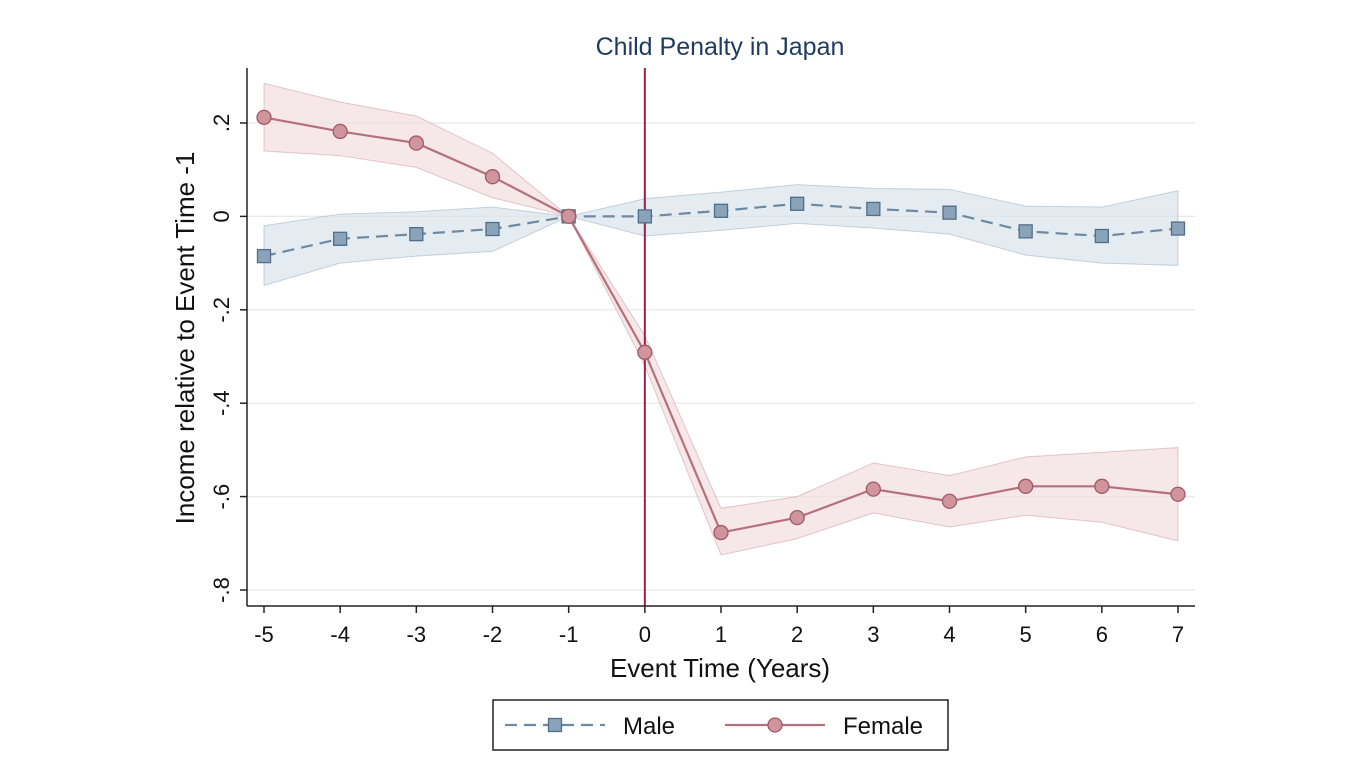  What do you see at coordinates (555, 725) in the screenshot?
I see `legend-swatch-marker-male` at bounding box center [555, 725].